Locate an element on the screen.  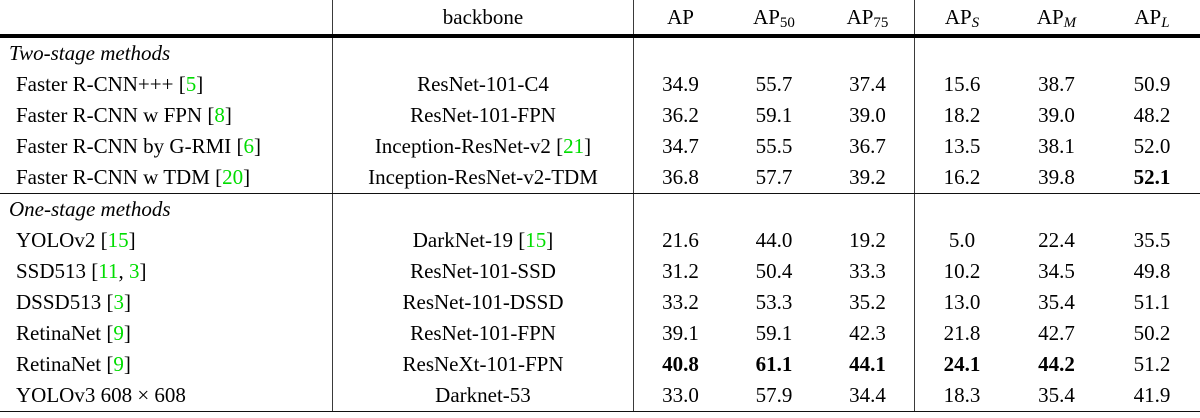
text-run: DSSD513 [ is located at coordinates (65, 302).